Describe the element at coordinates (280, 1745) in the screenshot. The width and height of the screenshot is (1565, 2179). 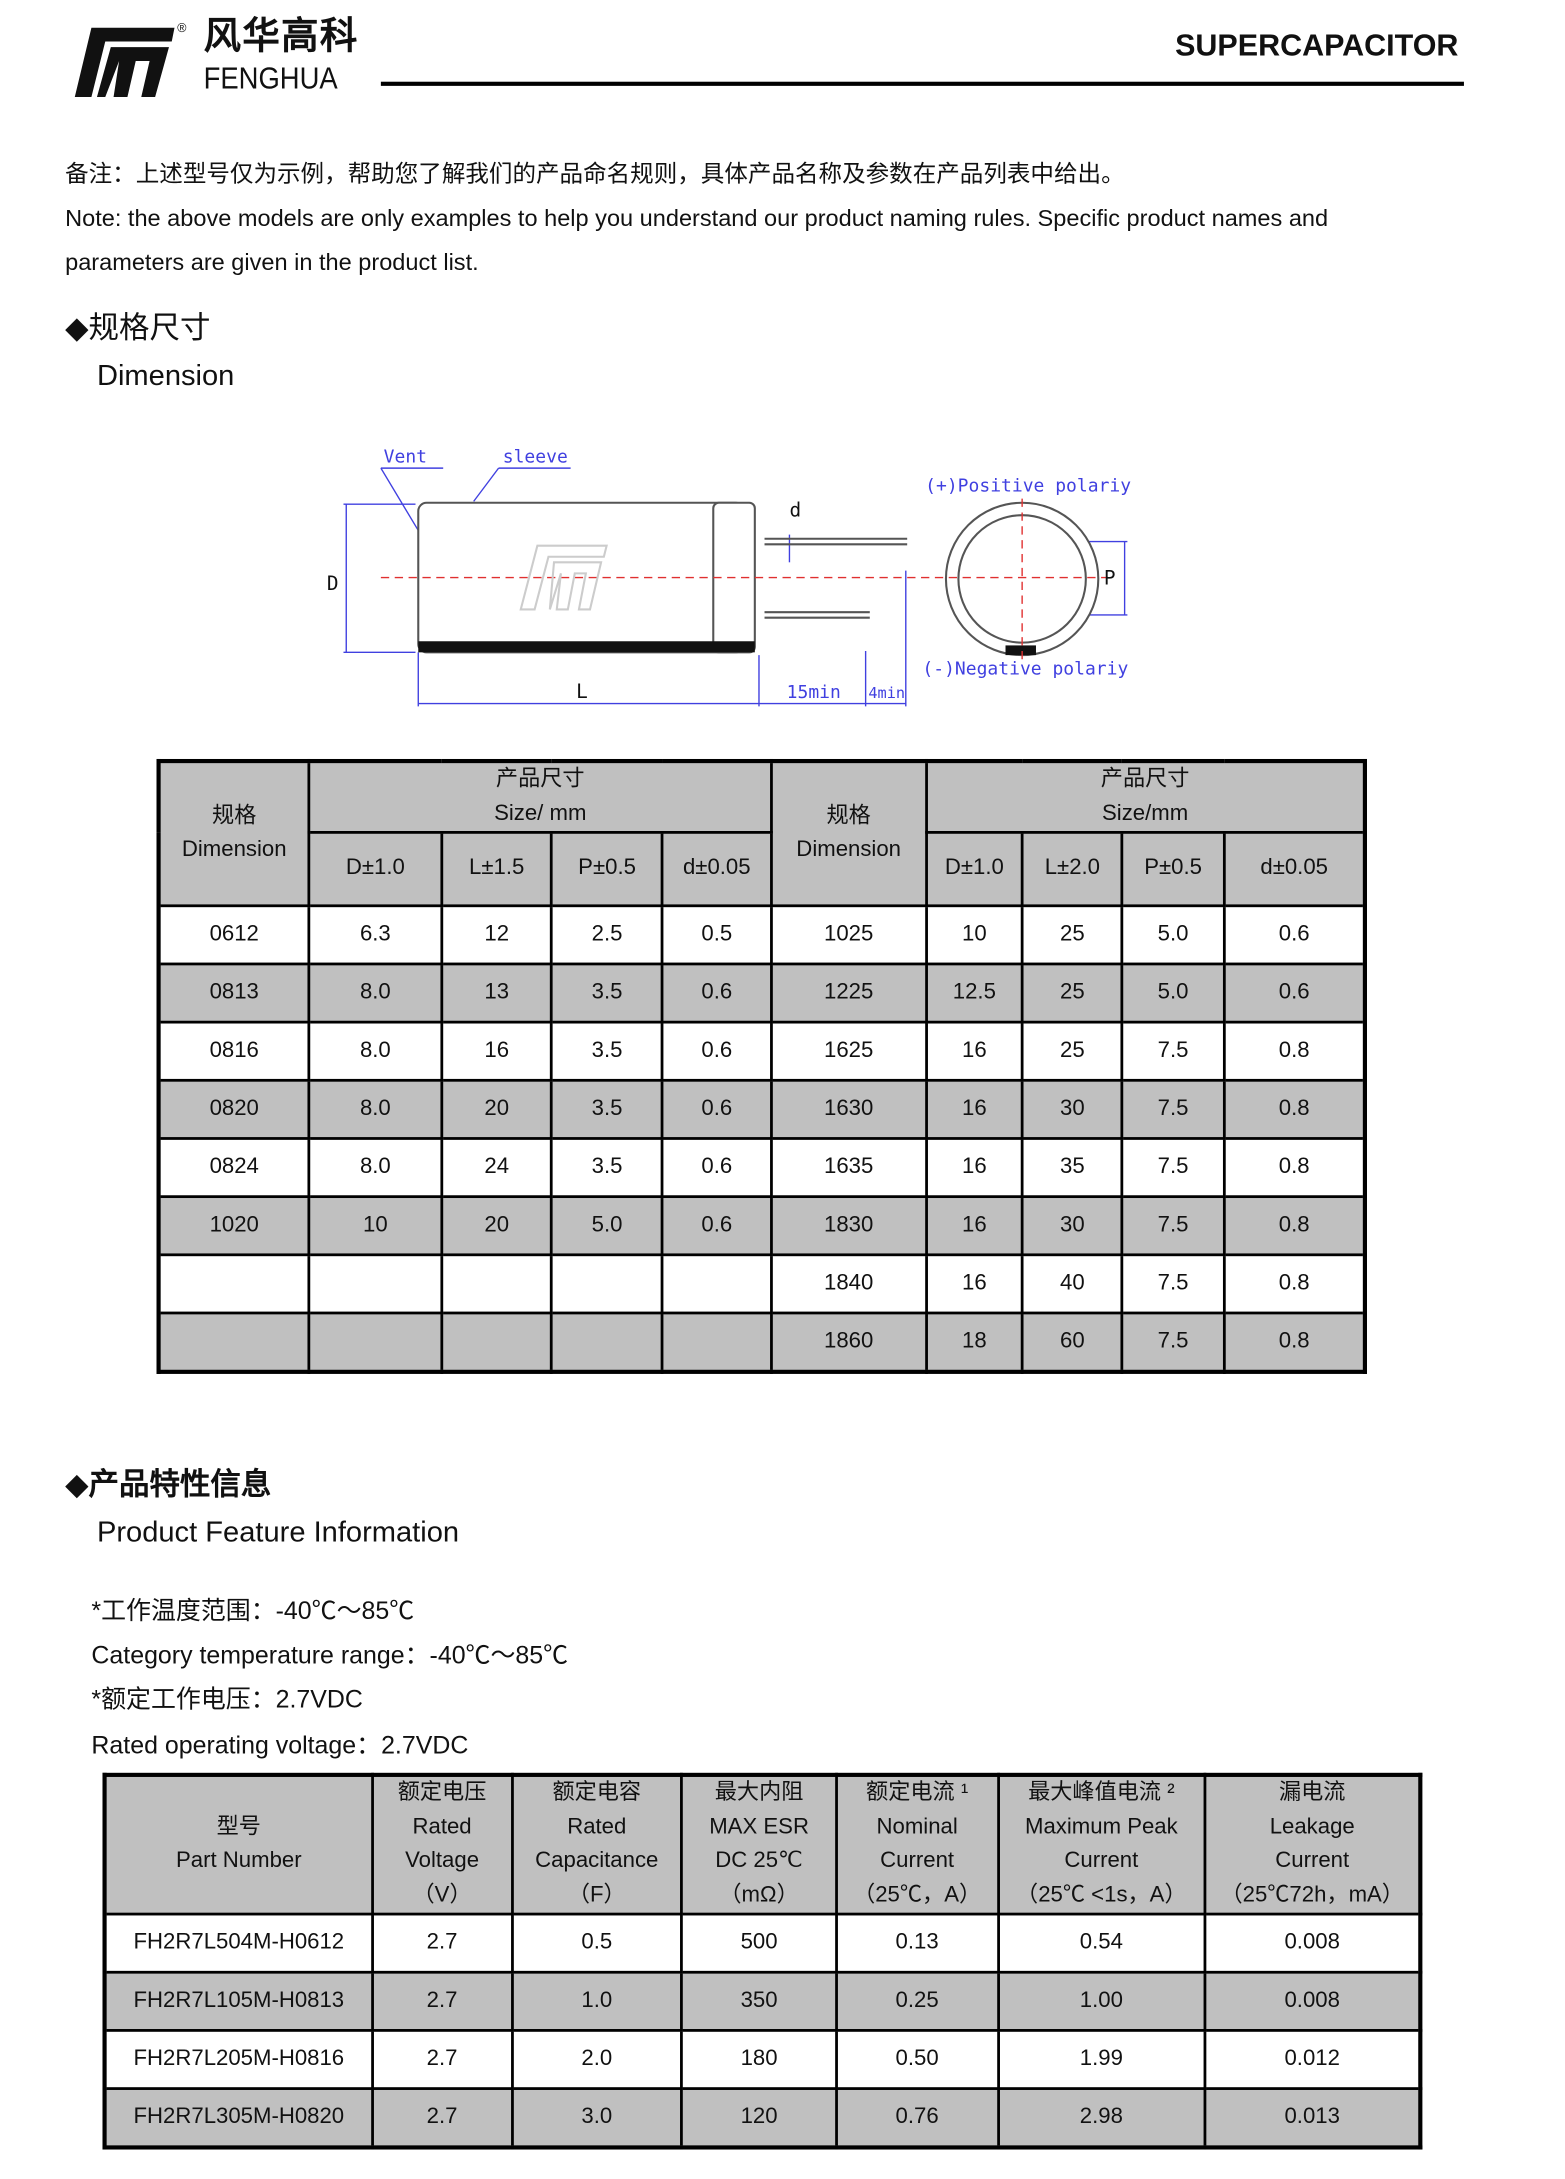
I see `rated-voltage-en: Rated operating voltage：2.7VDC` at that location.